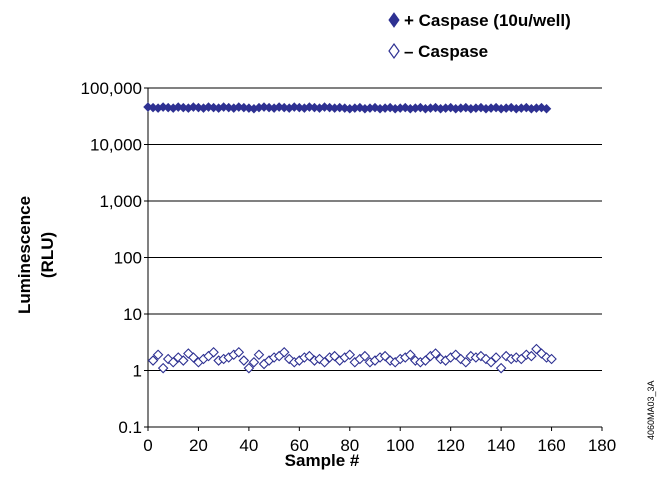 This screenshot has width=658, height=496. I want to click on y-tick-label: 0.1, so click(130, 427).